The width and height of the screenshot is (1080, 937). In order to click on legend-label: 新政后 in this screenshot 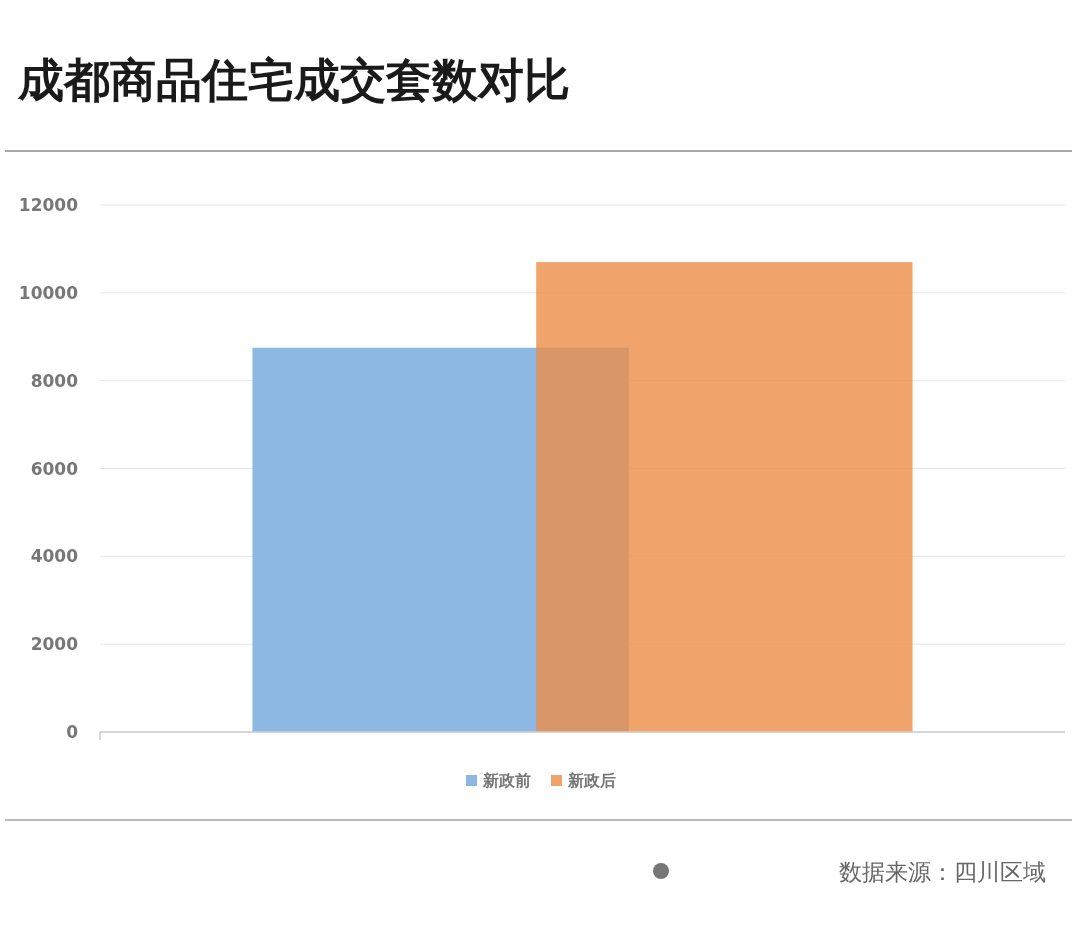, I will do `click(591, 780)`.